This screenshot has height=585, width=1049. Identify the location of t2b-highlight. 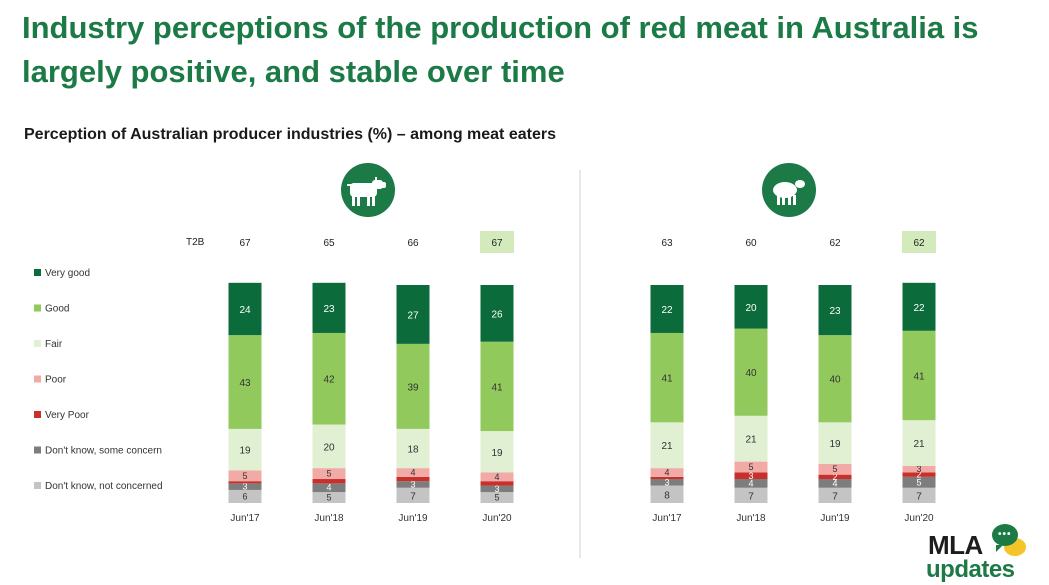
(497, 242).